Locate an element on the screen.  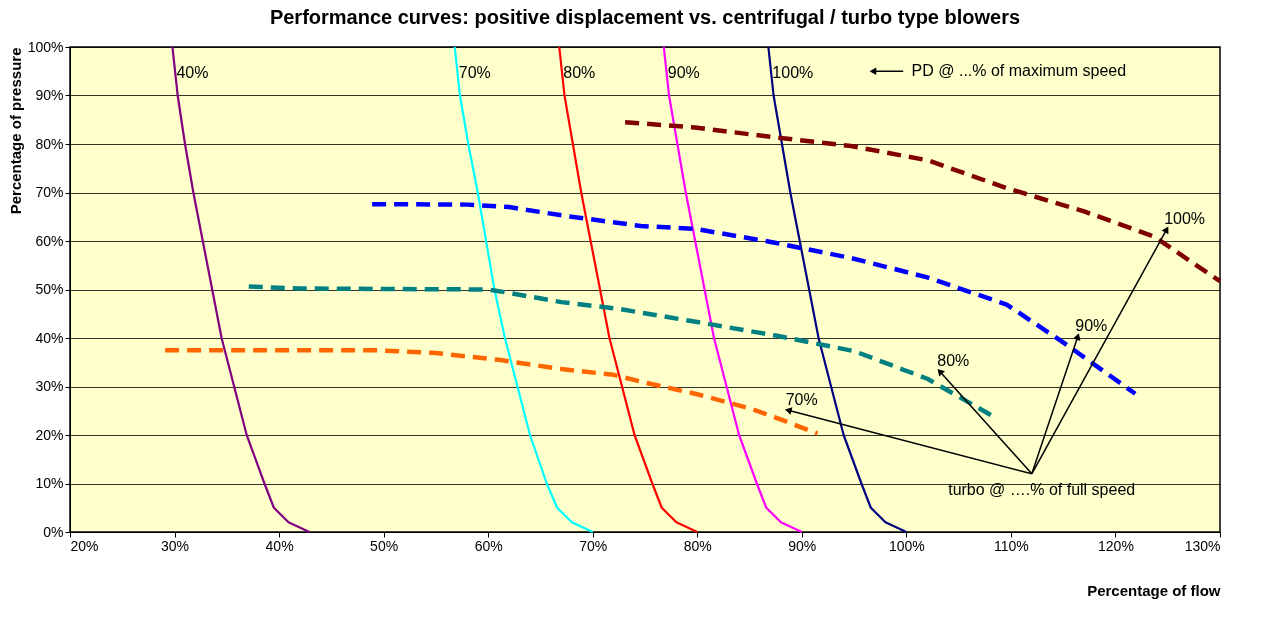
chart-title: Performance curves: positive displacement vs. centrifugal / turbo type blowers is located at coordinates (645, 17).